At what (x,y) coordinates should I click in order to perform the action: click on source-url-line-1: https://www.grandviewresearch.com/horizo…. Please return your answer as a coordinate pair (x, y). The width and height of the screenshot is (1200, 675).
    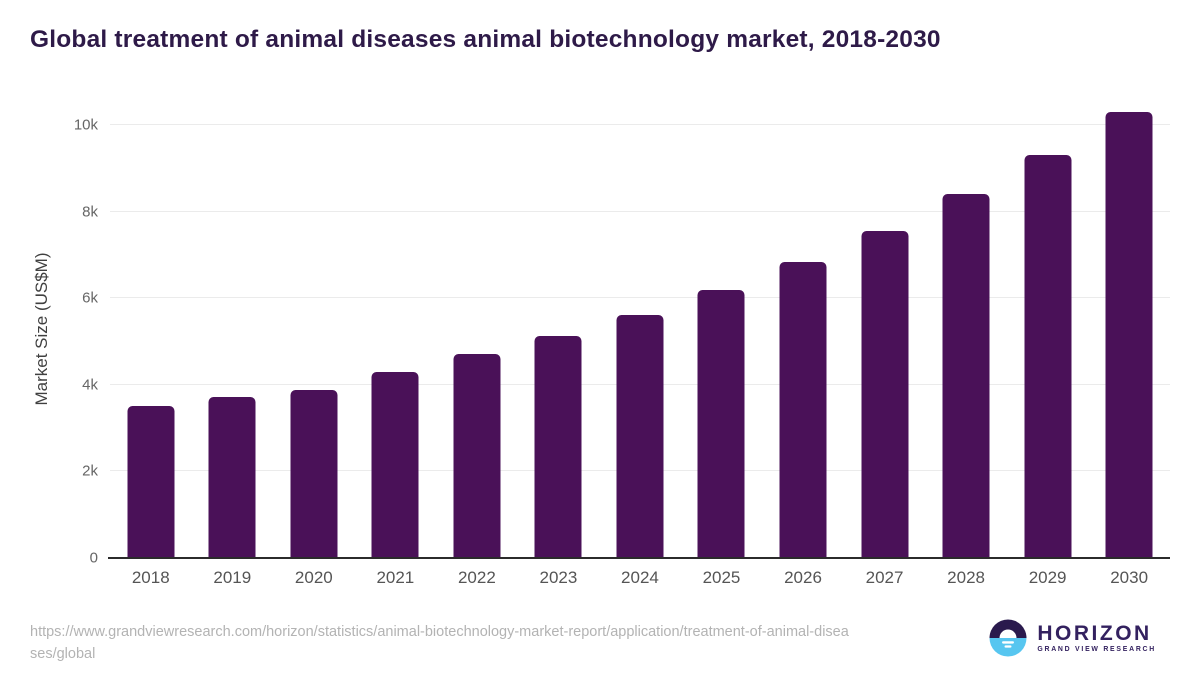
    Looking at the image, I should click on (439, 632).